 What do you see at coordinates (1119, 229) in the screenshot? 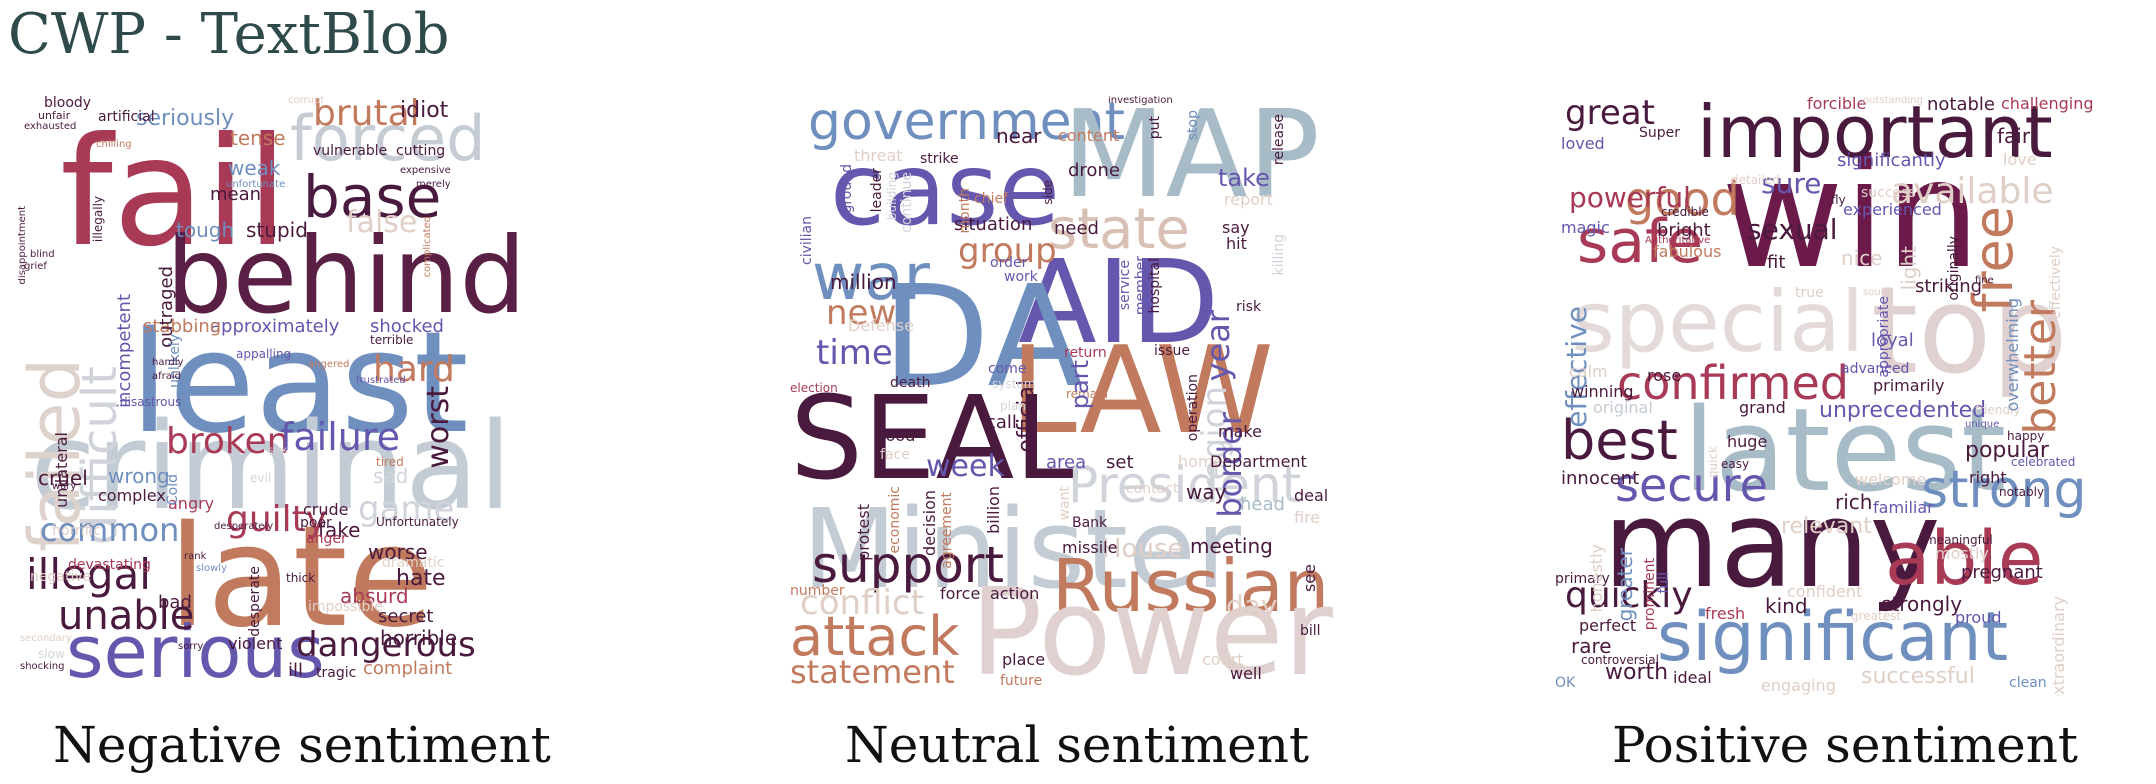
I see `cloud-word: state` at bounding box center [1119, 229].